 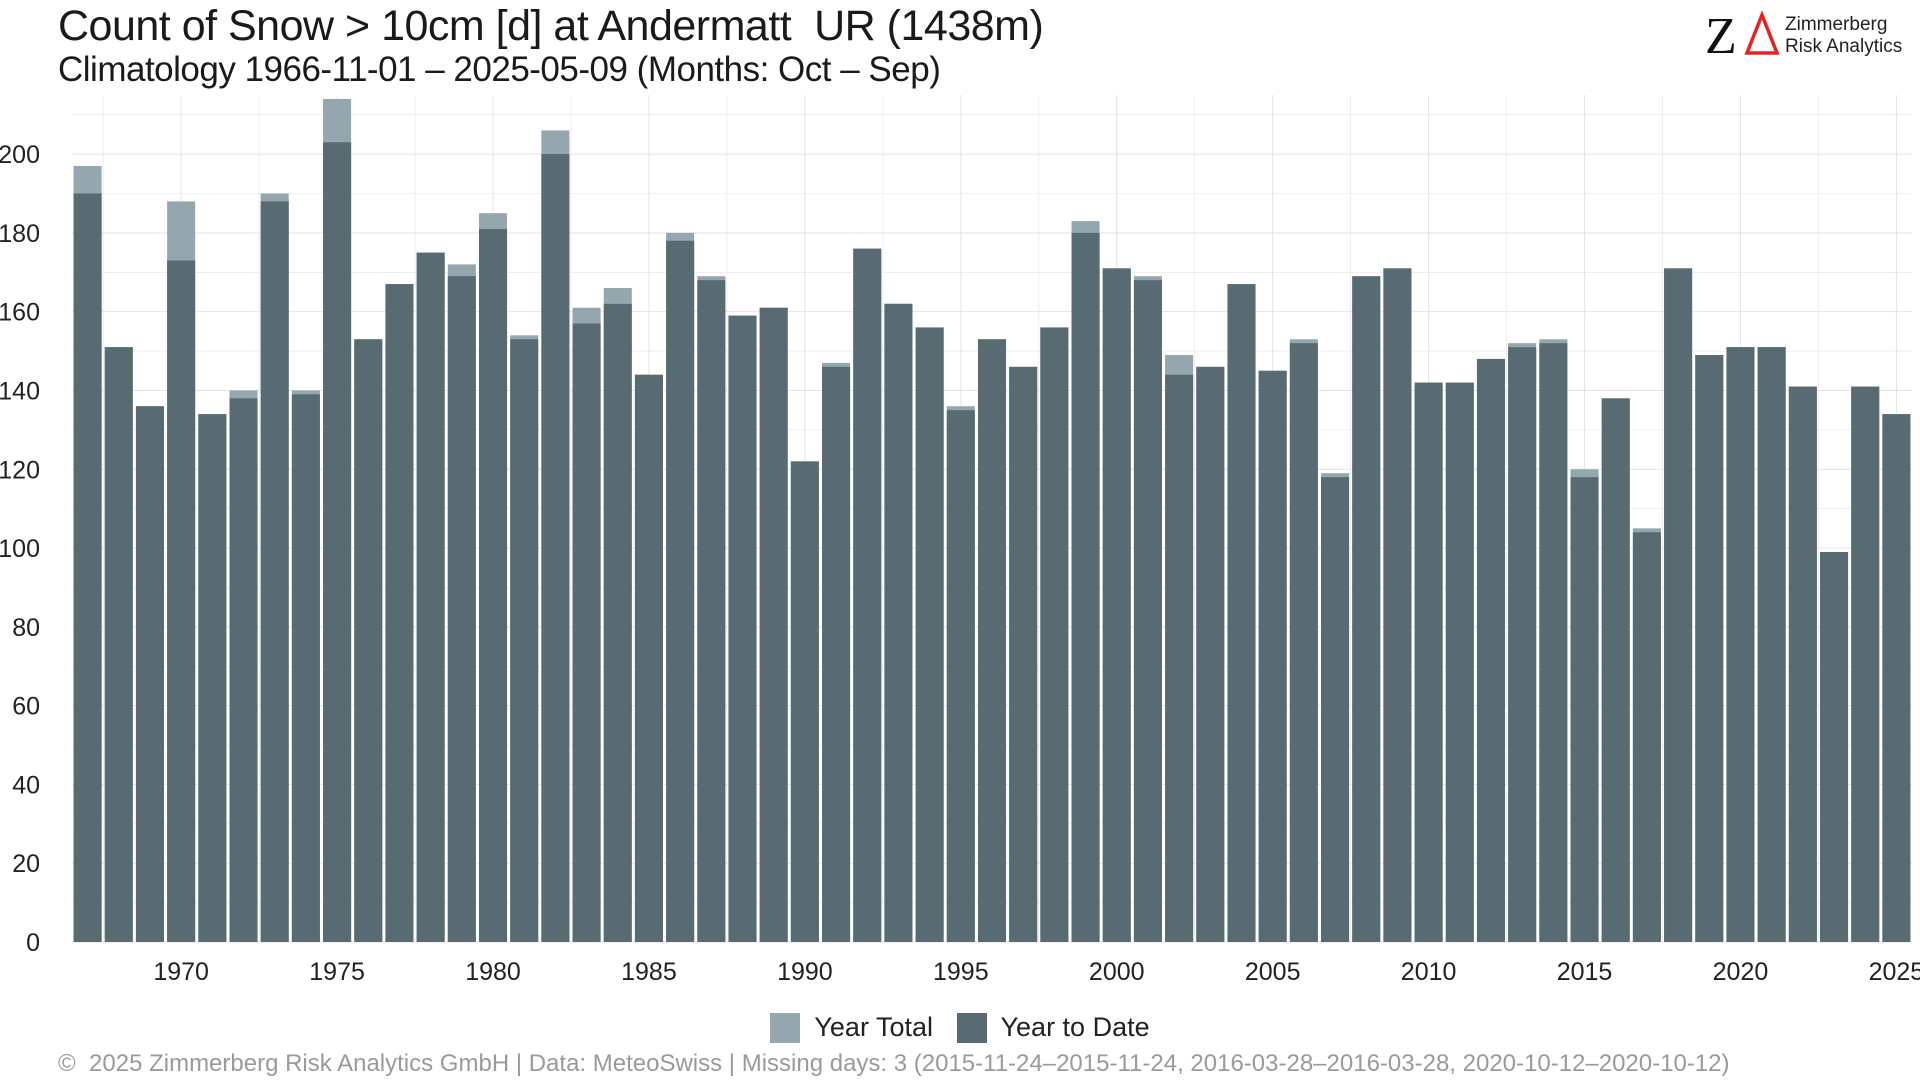 I want to click on legend: Year Total Year to Date, so click(x=960, y=1031).